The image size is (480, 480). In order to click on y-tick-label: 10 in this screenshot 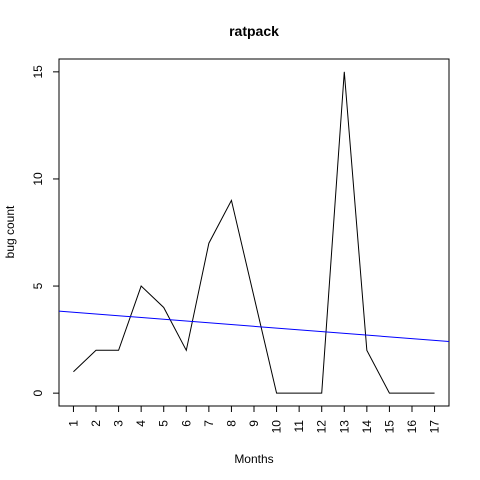, I will do `click(38, 179)`.